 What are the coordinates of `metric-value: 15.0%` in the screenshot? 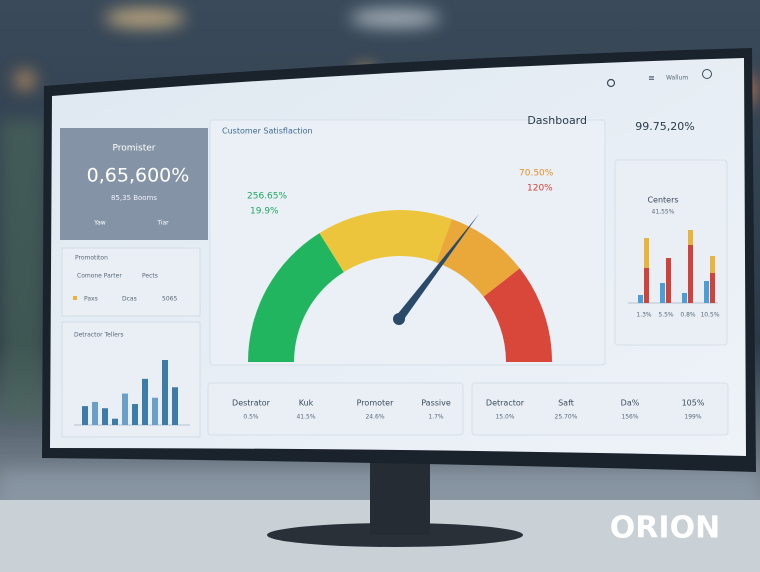 It's located at (504, 417).